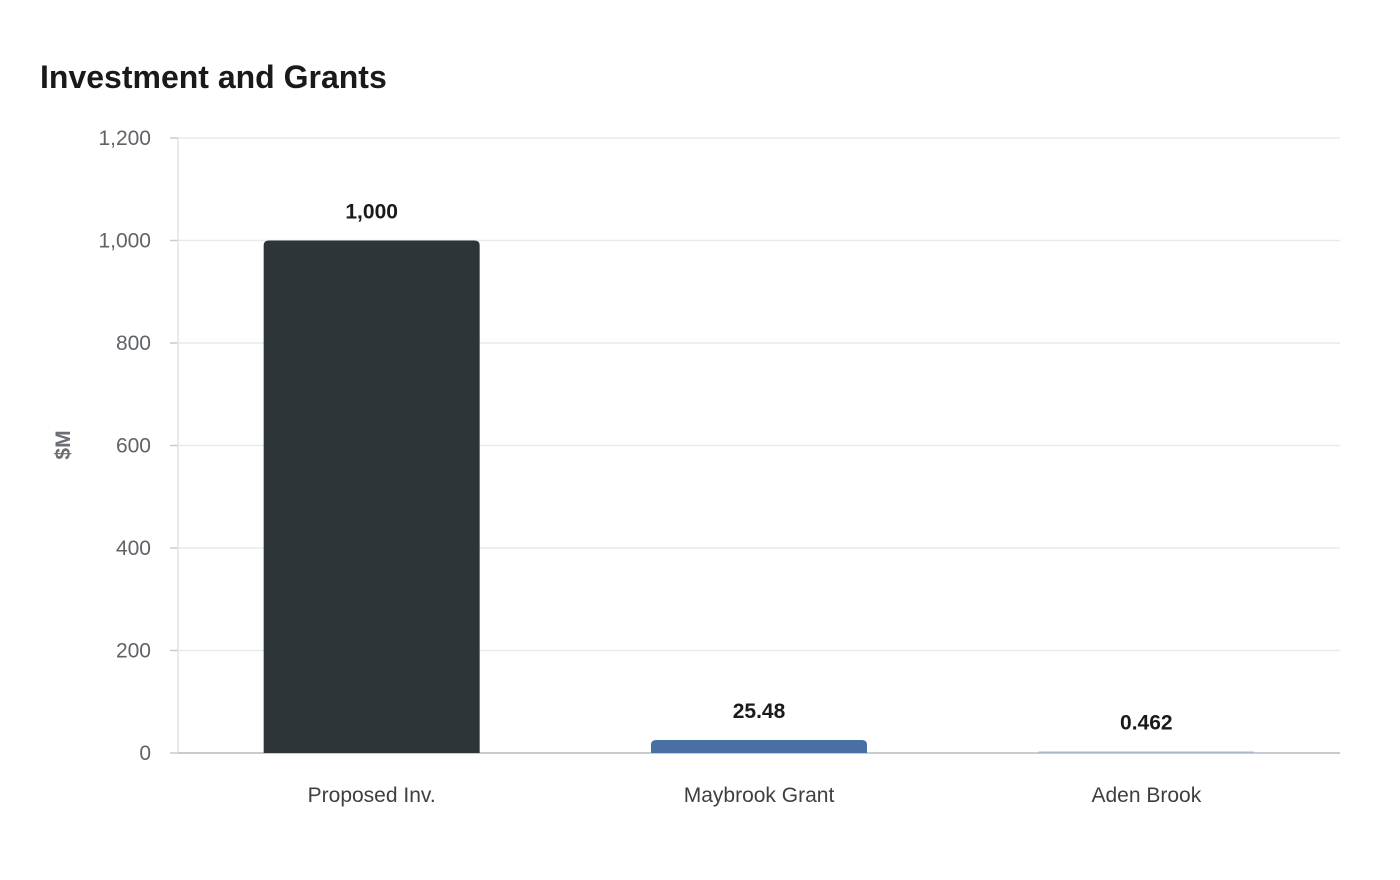 The width and height of the screenshot is (1400, 880). Describe the element at coordinates (371, 212) in the screenshot. I see `data-label: 1,000` at that location.